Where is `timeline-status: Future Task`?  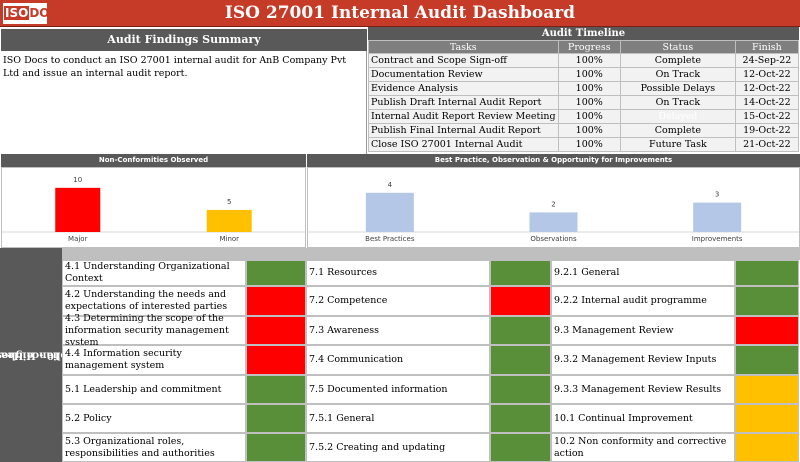
timeline-status: Future Task is located at coordinates (677, 144).